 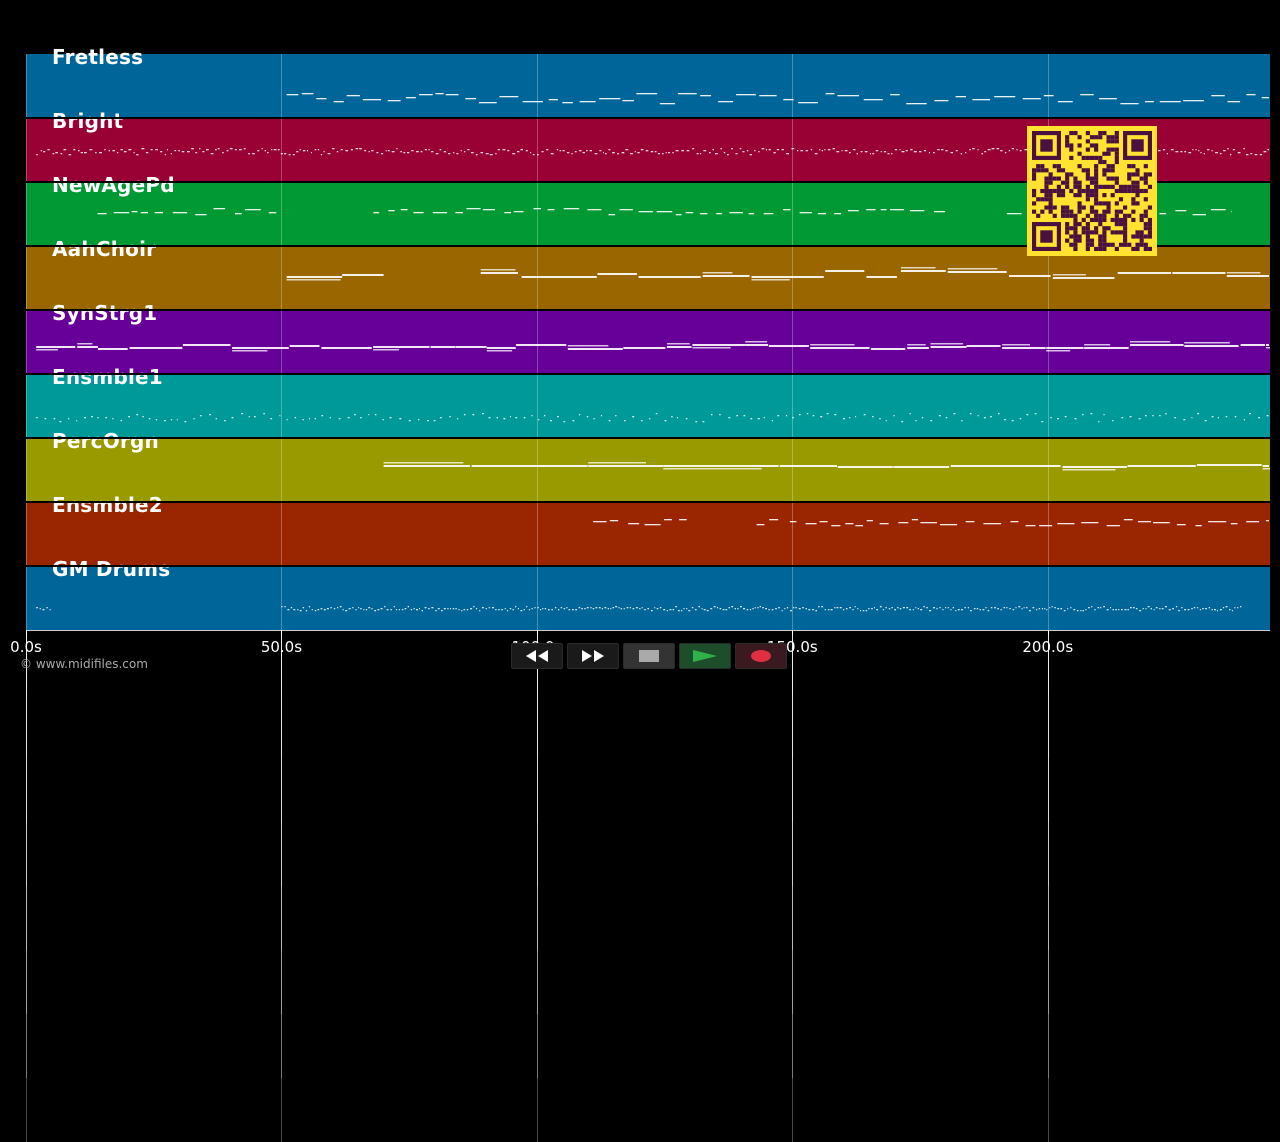 I want to click on track-name: Ensmble1, so click(x=107, y=377).